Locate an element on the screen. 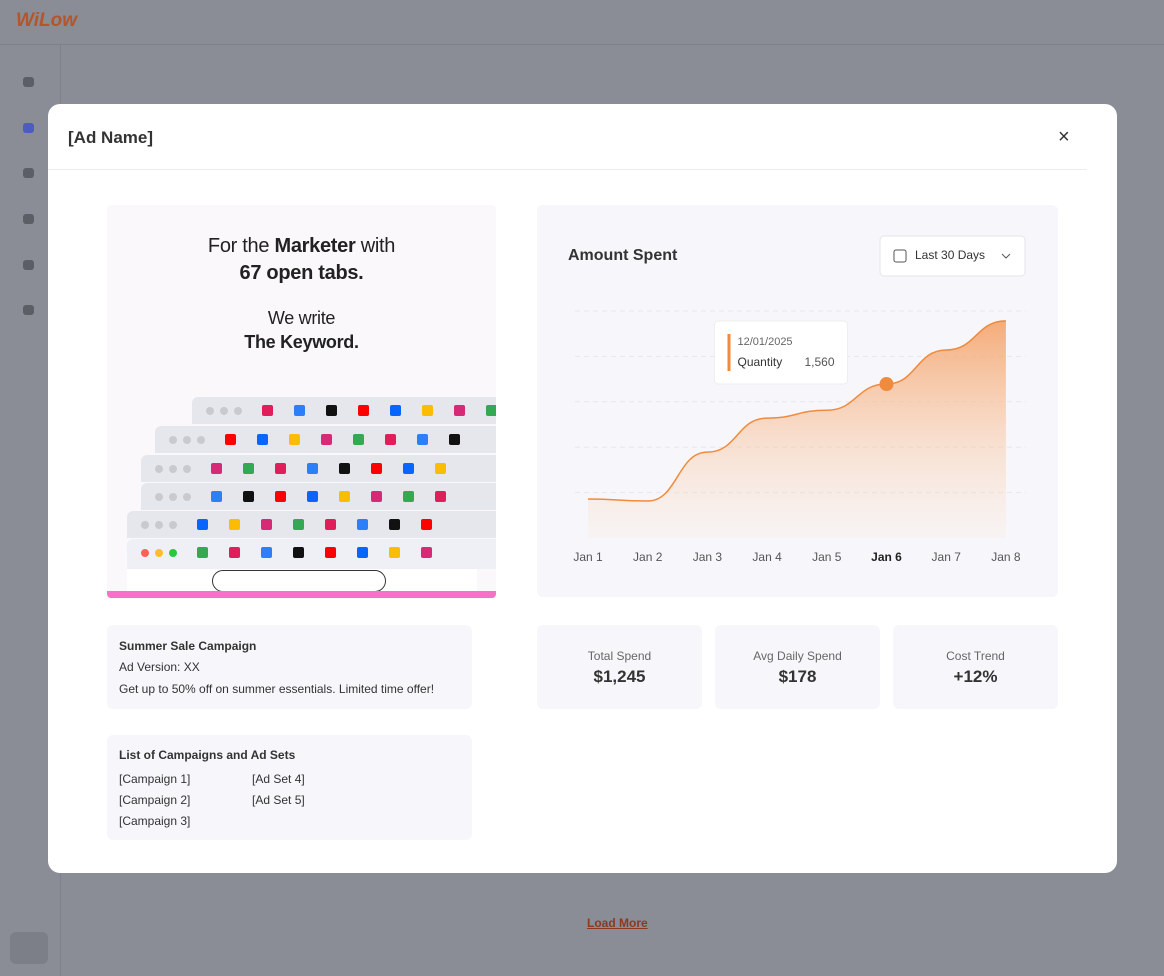  stat-value: $178 is located at coordinates (797, 676).